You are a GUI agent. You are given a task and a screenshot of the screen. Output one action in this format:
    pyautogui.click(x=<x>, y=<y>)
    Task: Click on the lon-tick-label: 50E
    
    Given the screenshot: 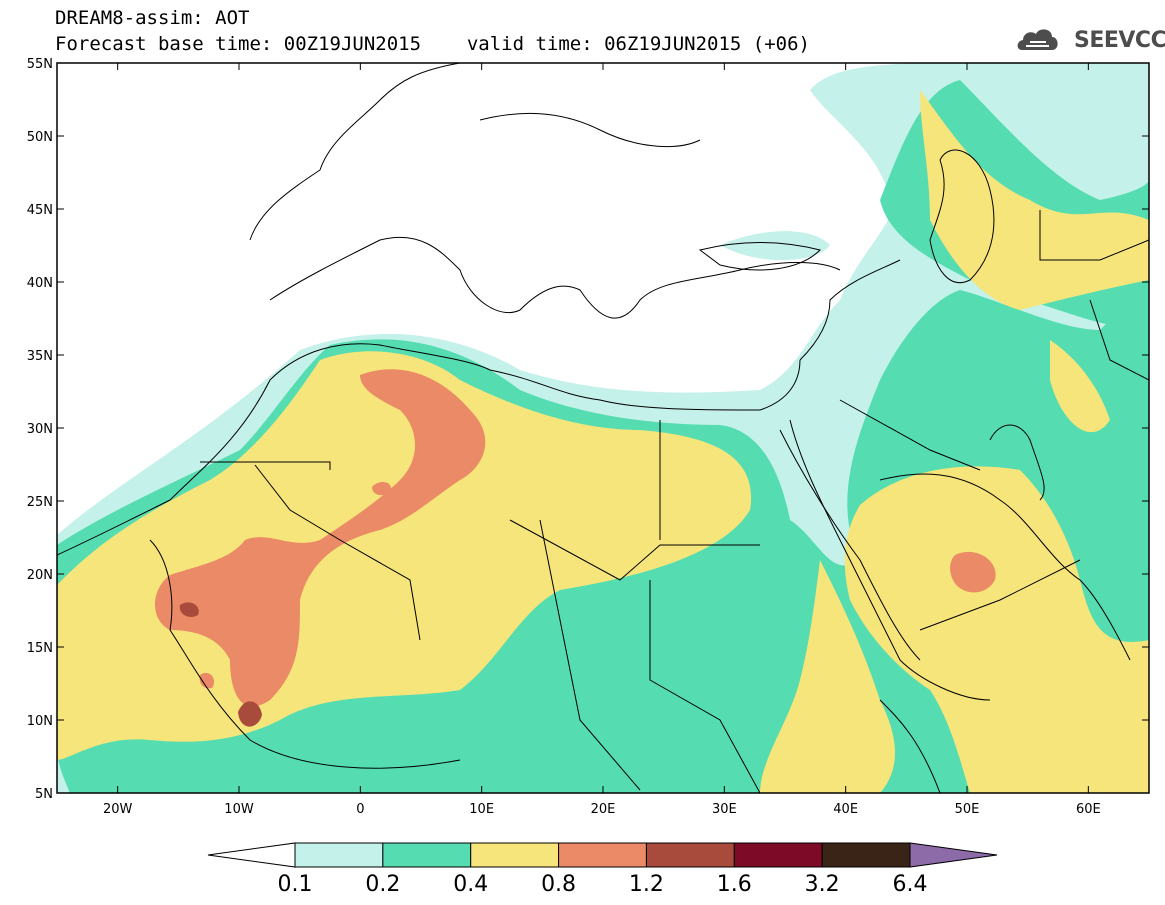 What is the action you would take?
    pyautogui.click(x=967, y=809)
    